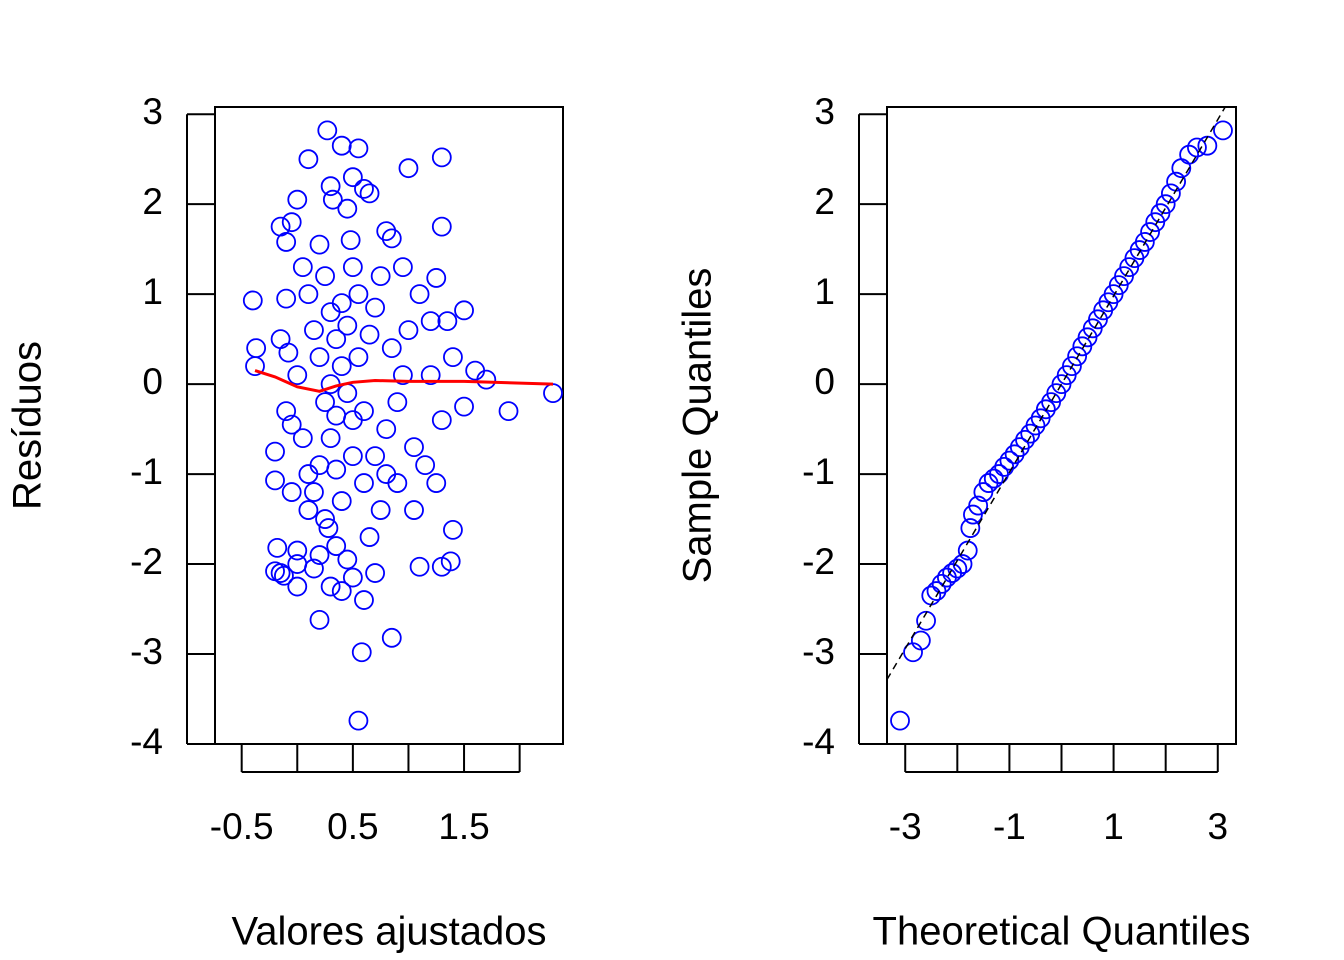 This screenshot has width=1344, height=960. I want to click on y-axis-label: Sample Quantiles, so click(698, 426).